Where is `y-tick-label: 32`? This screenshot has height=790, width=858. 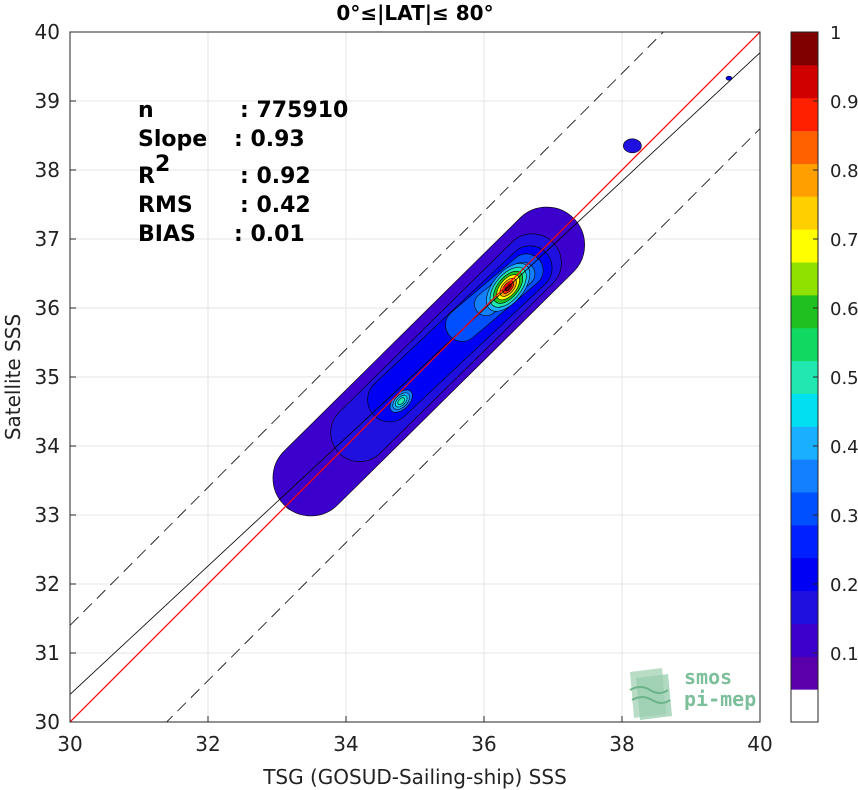
y-tick-label: 32 is located at coordinates (47, 584).